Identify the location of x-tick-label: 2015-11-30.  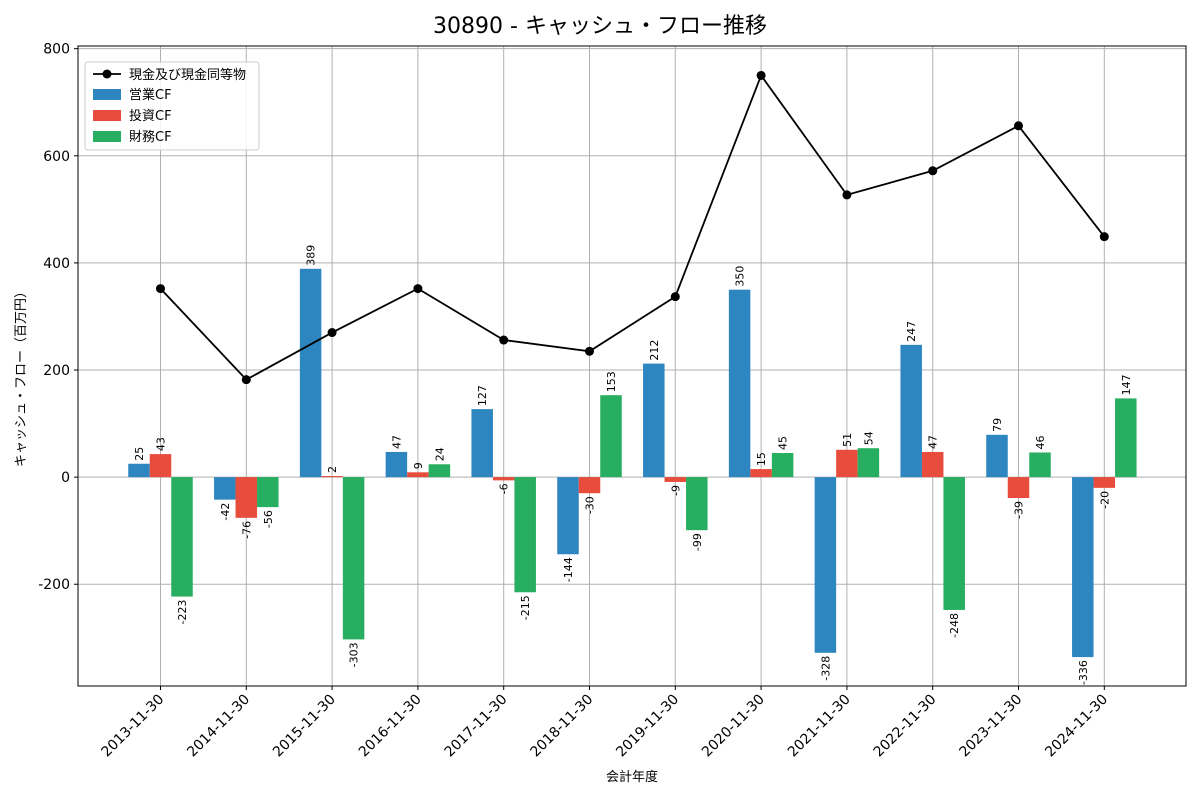
(304, 726).